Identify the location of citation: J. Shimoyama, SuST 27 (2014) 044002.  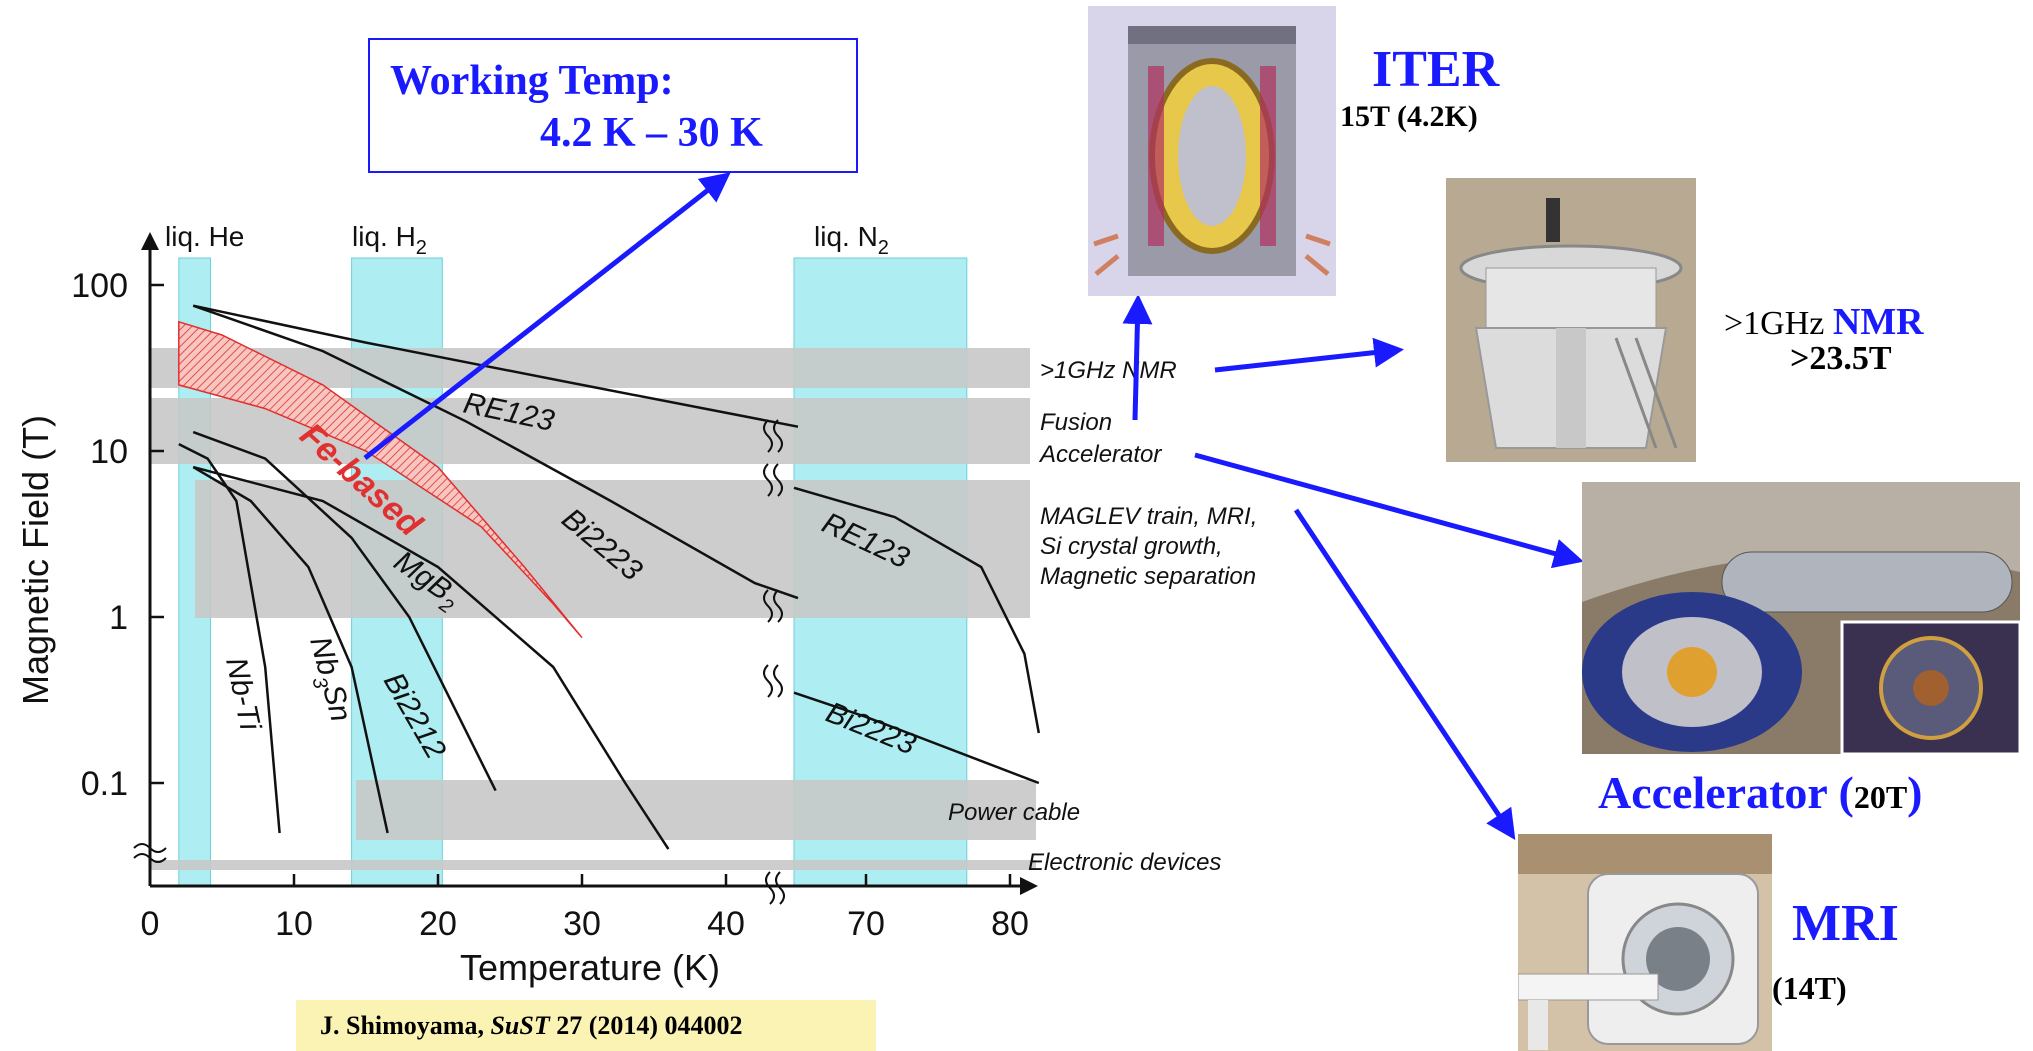
(586, 1025).